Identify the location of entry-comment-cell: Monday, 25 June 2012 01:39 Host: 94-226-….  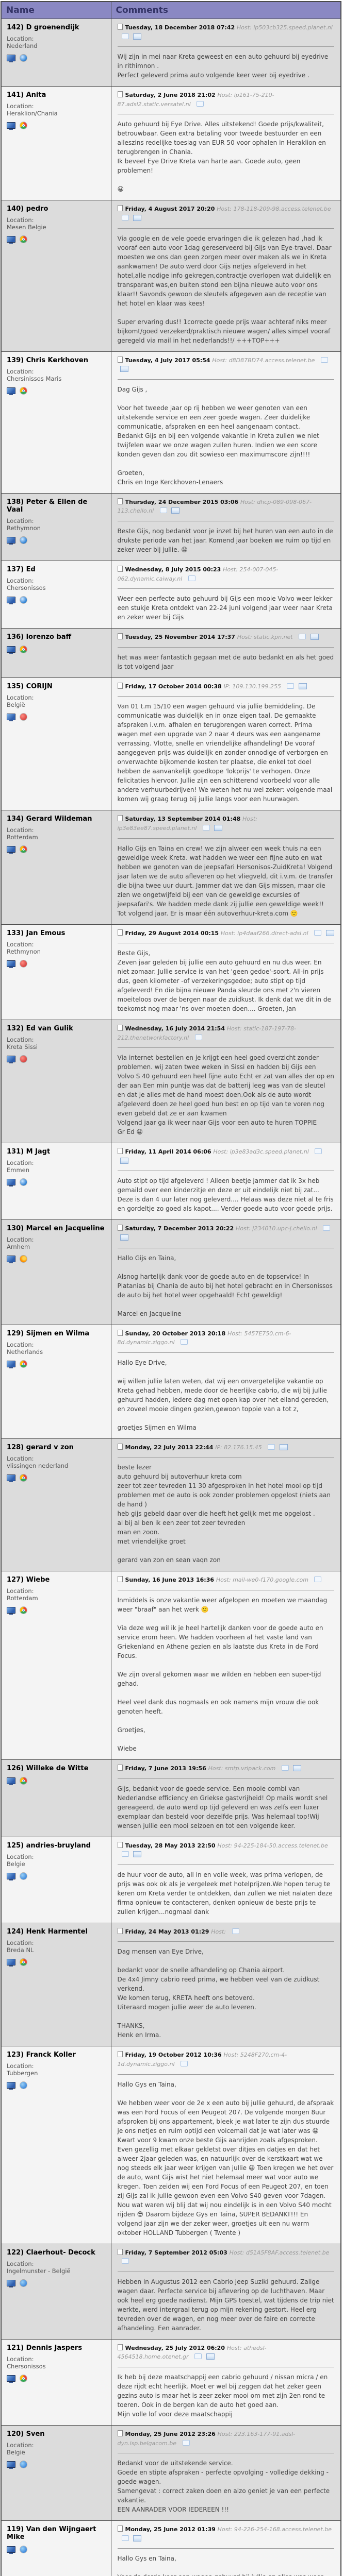
(226, 2548).